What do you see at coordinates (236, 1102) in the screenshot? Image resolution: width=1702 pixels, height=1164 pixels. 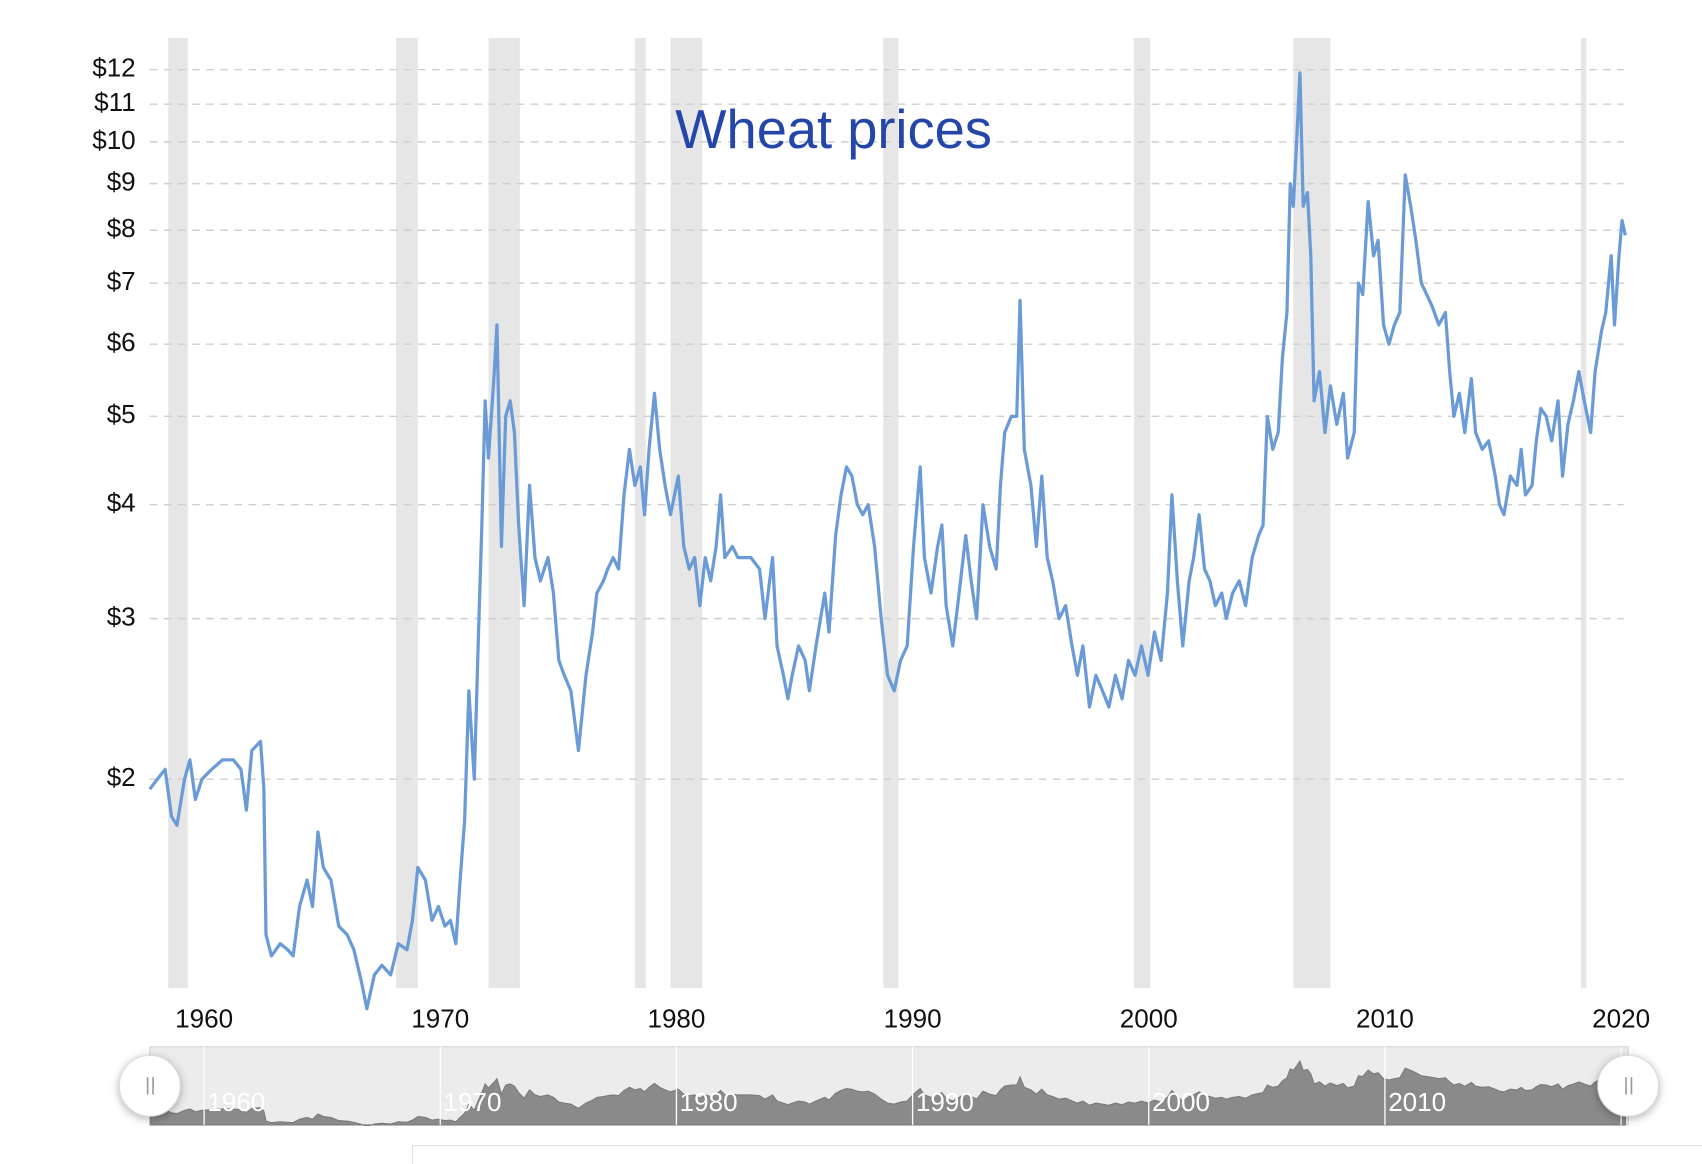 I see `navigator-tick-label: 1960` at bounding box center [236, 1102].